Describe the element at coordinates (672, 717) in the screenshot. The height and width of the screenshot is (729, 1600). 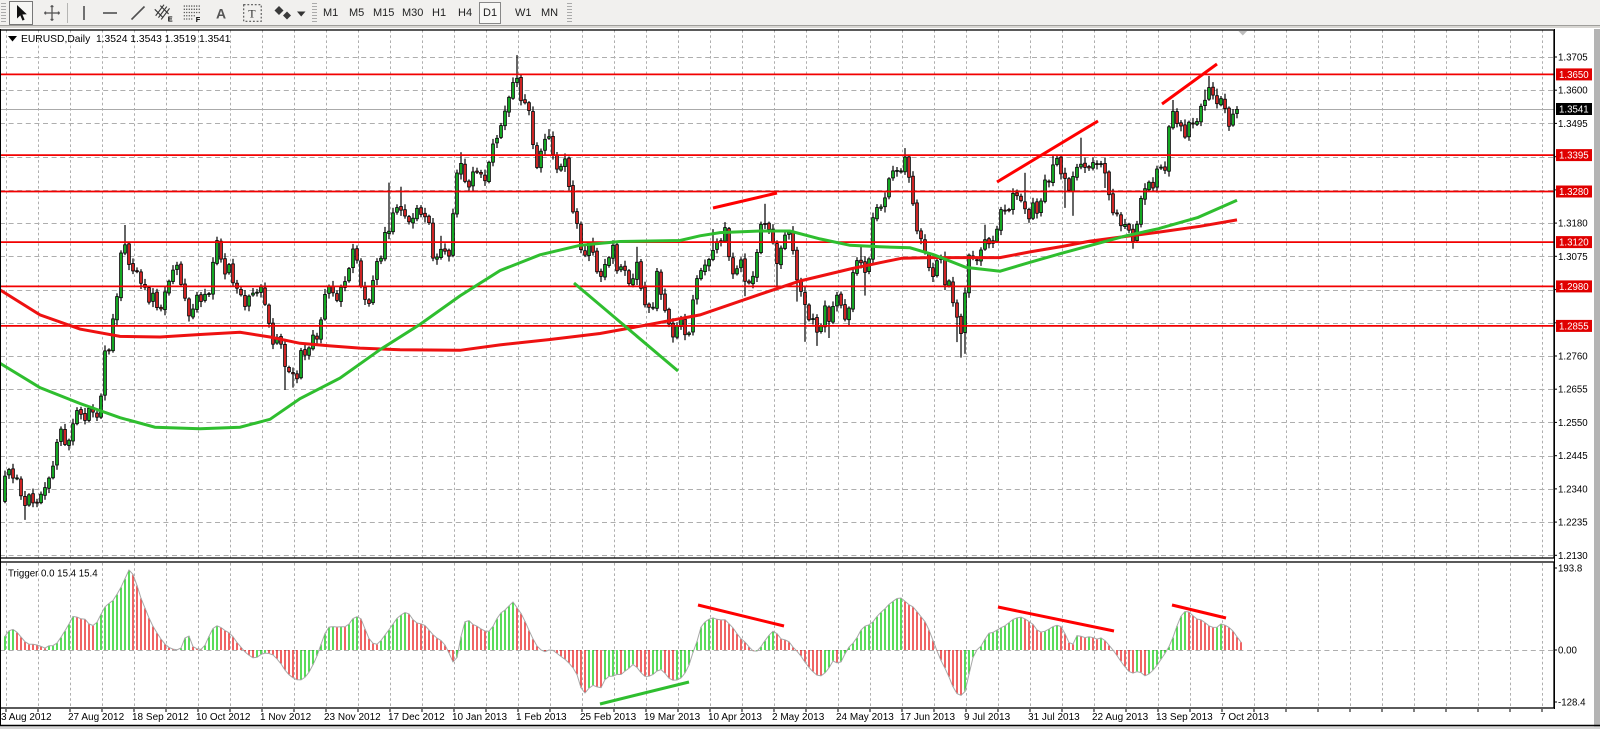
I see `svg-text: 19 Mar 2013` at that location.